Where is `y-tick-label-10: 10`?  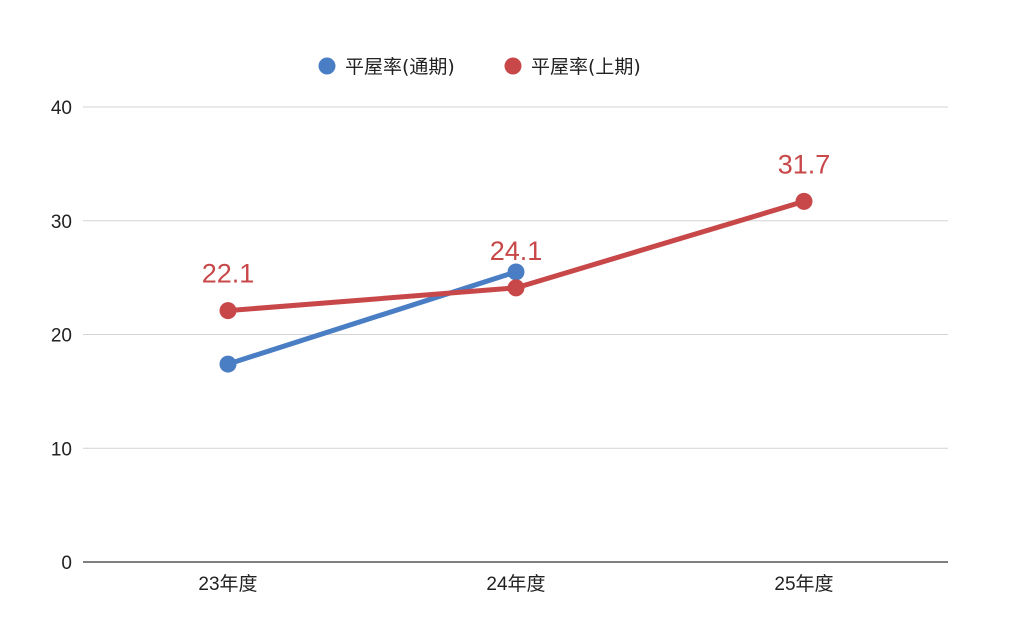 y-tick-label-10: 10 is located at coordinates (61, 449).